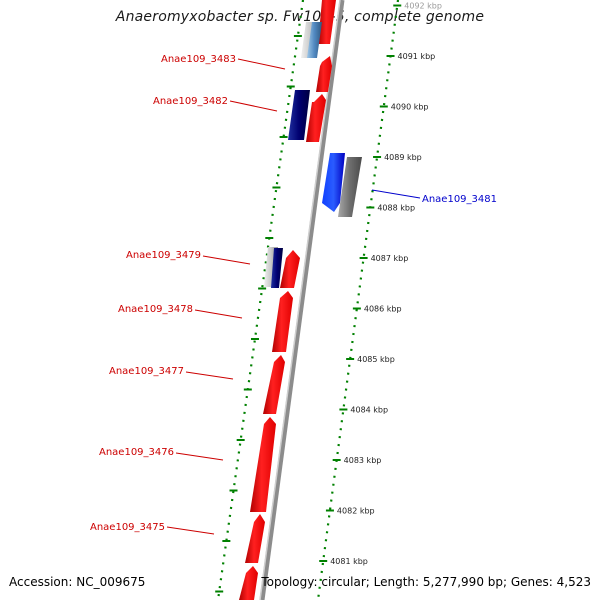 The height and width of the screenshot is (600, 600). Describe the element at coordinates (459, 199) in the screenshot. I see `gene-label-3481: Anae109_3481` at that location.